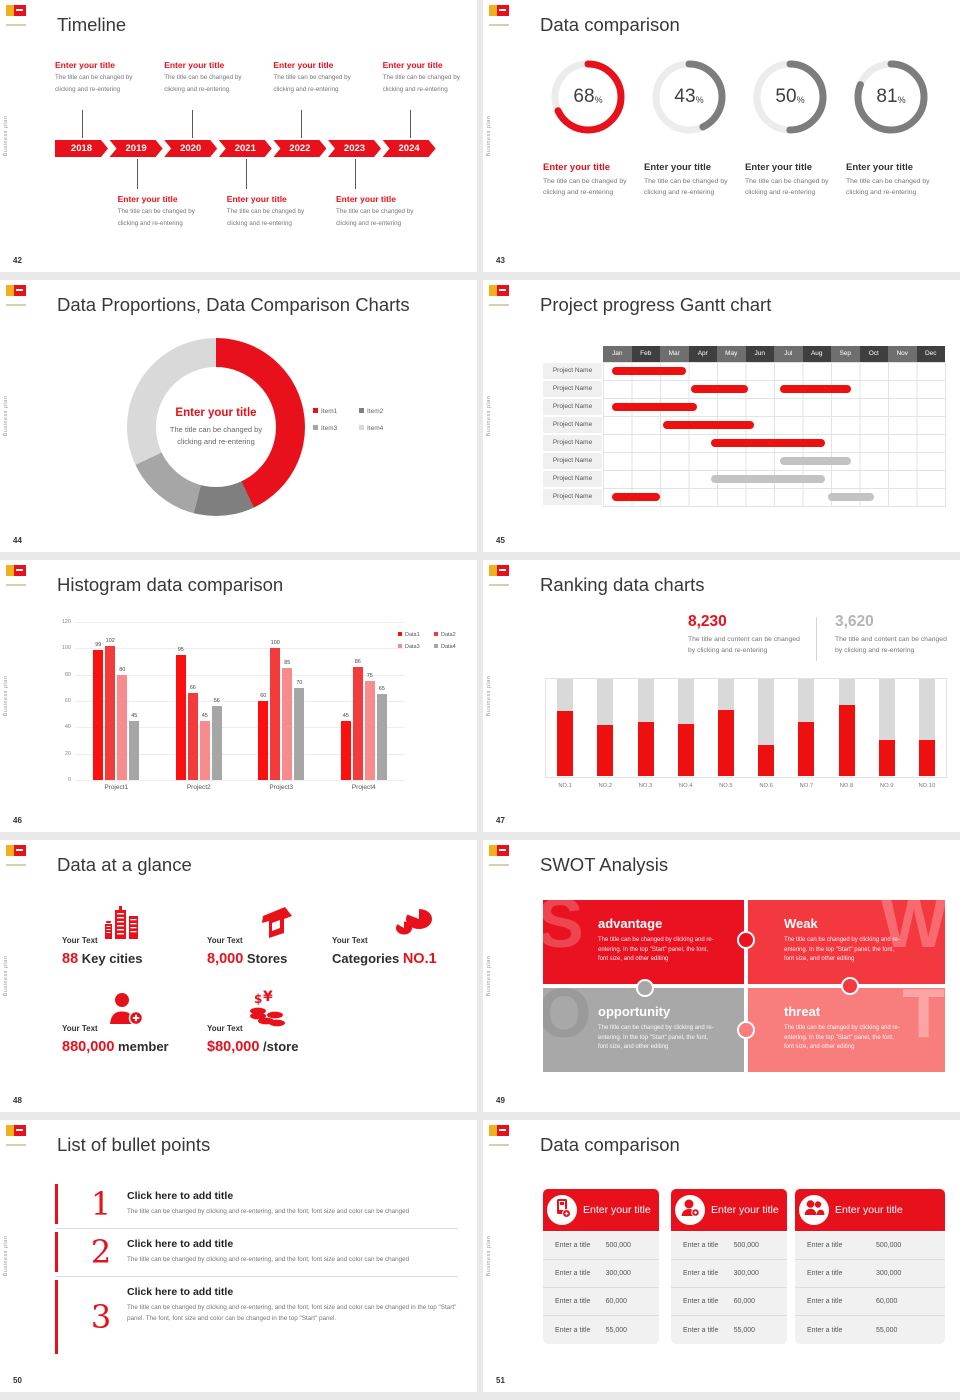  I want to click on slide-title: Histogram data comparison, so click(170, 584).